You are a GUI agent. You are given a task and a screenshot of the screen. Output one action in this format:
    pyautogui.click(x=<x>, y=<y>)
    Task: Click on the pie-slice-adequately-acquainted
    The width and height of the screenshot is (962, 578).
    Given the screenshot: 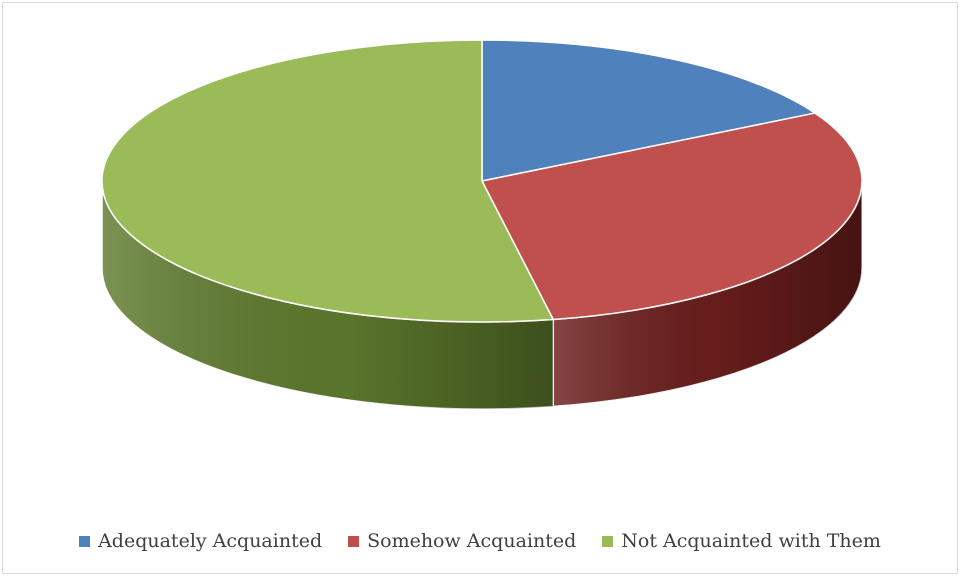 What is the action you would take?
    pyautogui.click(x=648, y=110)
    